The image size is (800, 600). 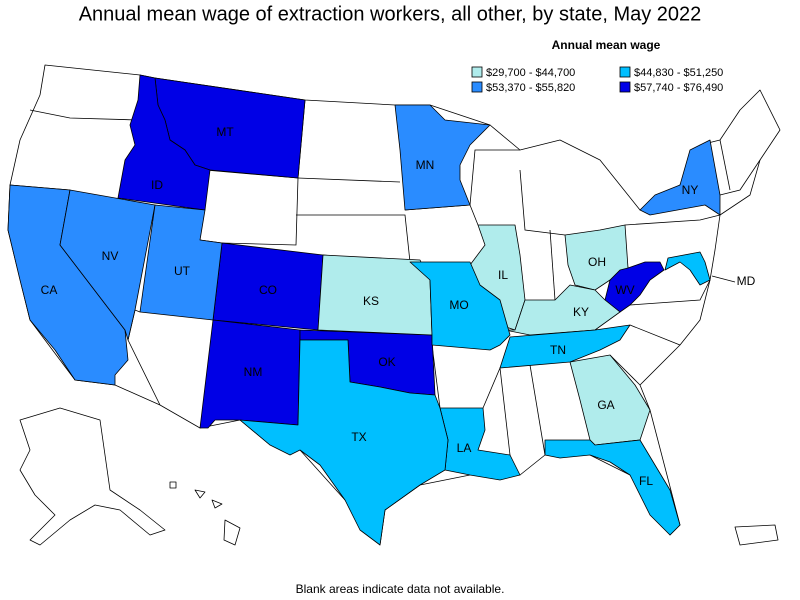 I want to click on state-label: TN, so click(x=558, y=350).